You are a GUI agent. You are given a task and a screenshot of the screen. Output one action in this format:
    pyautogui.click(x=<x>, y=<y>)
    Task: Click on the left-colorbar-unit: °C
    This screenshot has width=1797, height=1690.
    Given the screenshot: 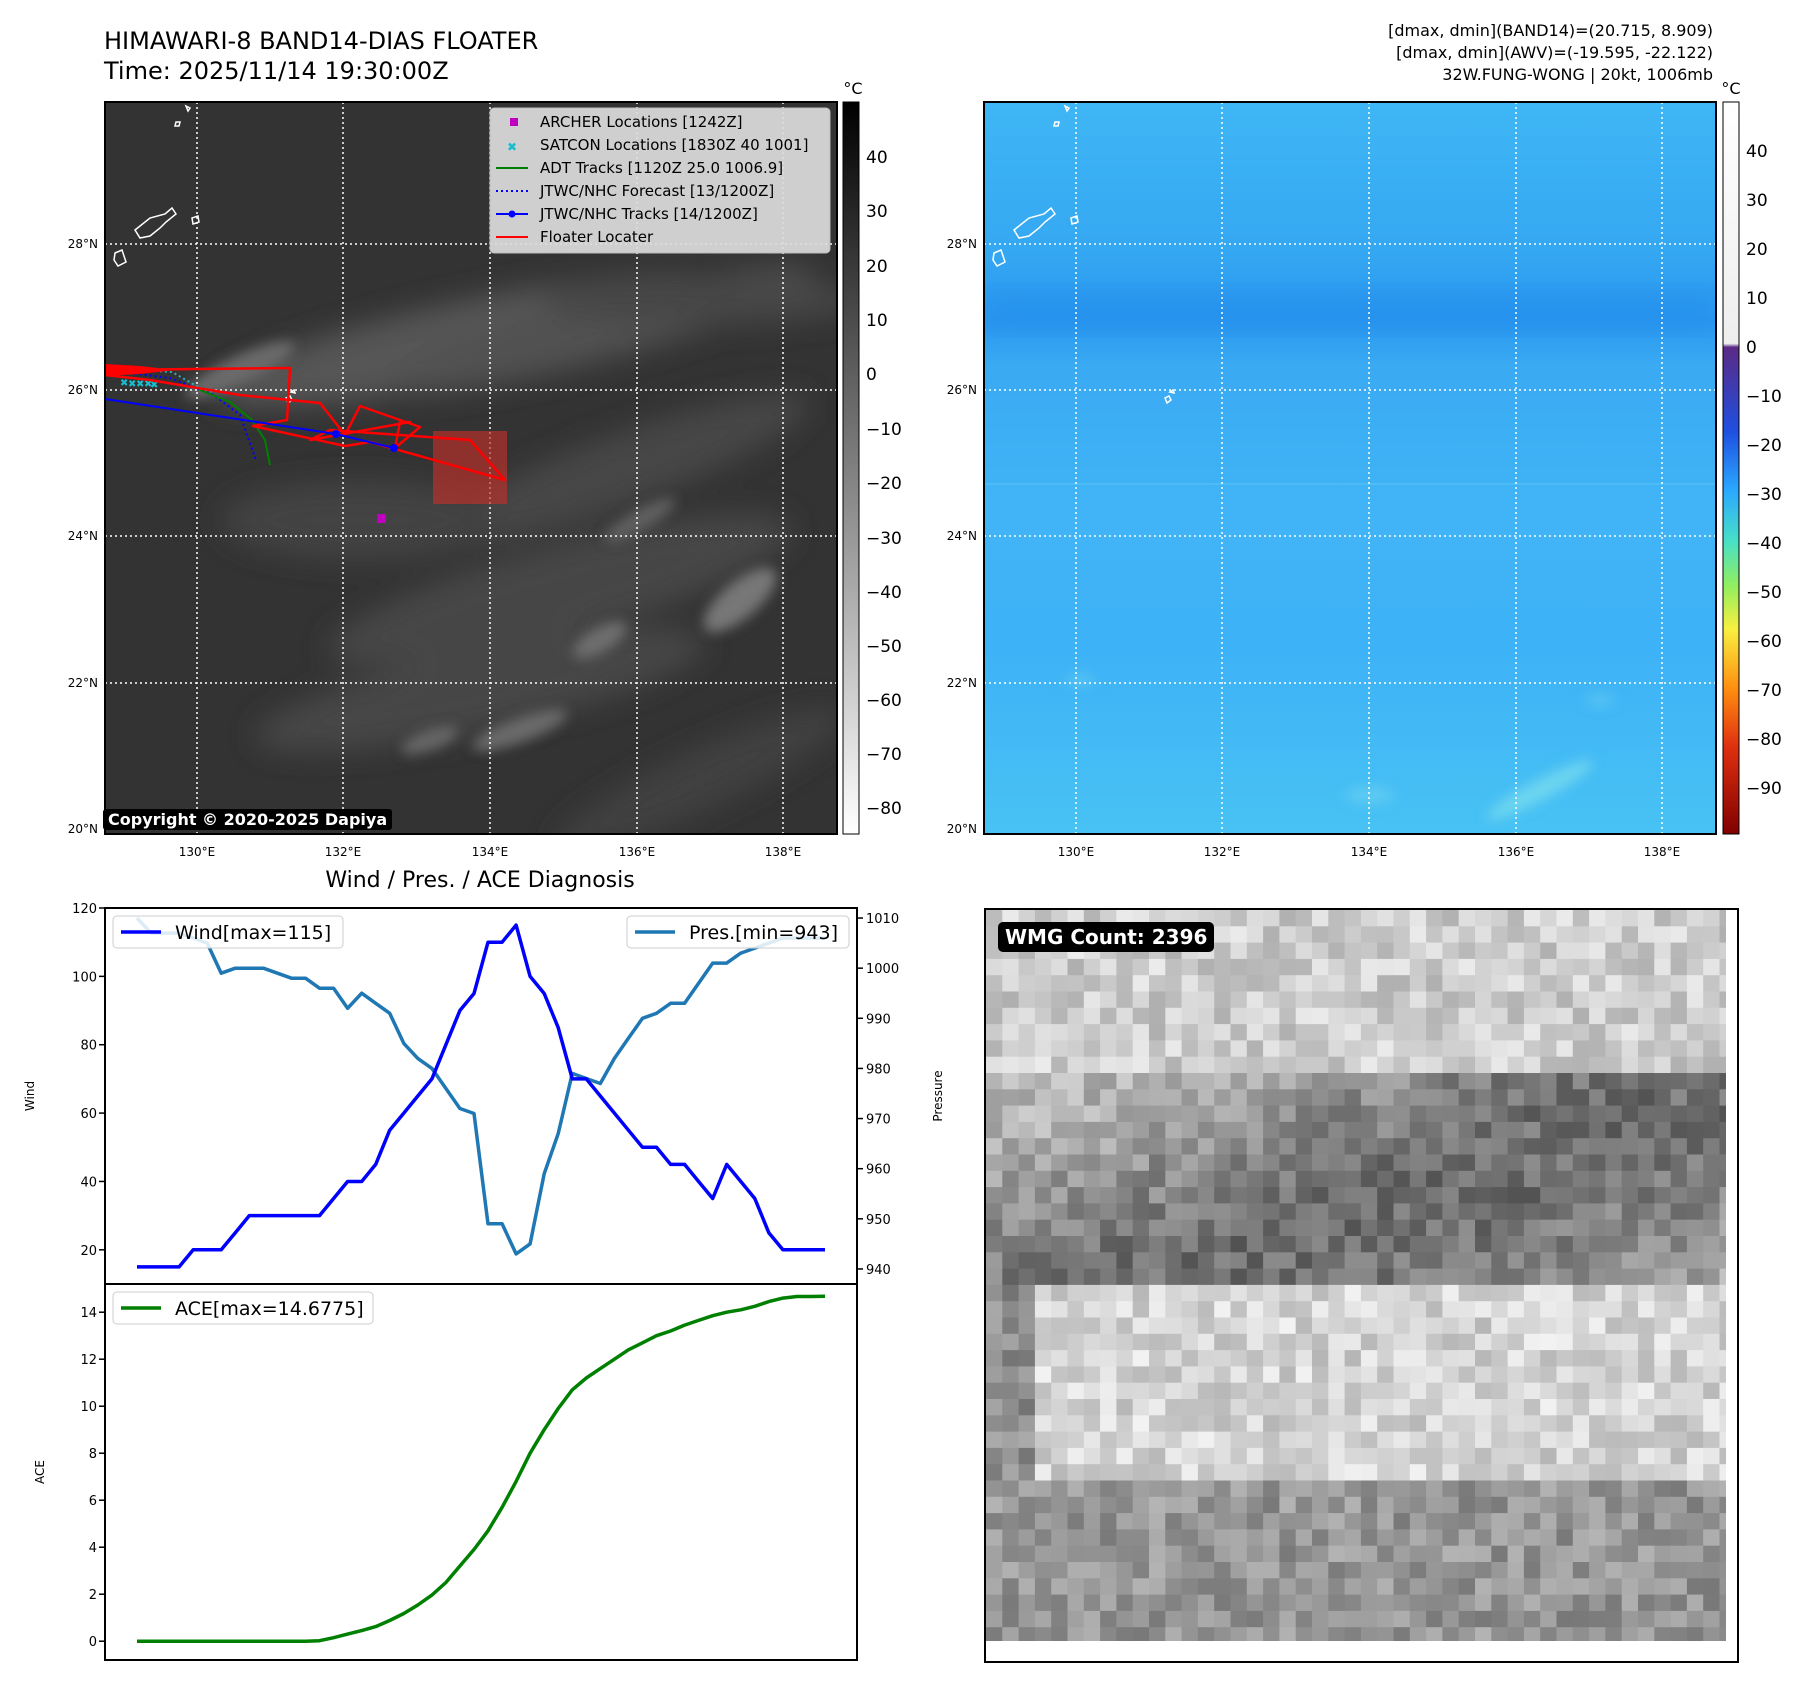 What is the action you would take?
    pyautogui.click(x=852, y=88)
    